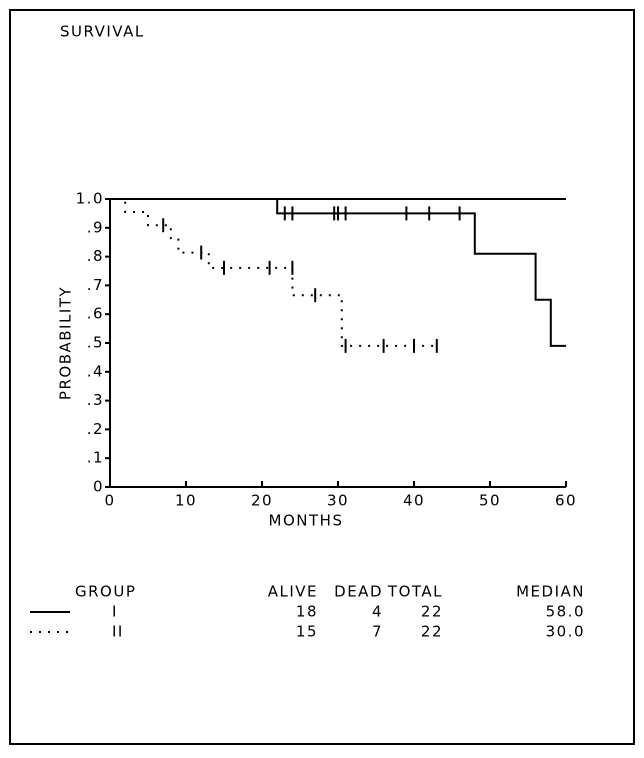 The image size is (644, 758). I want to click on table-header: TOTAL, so click(415, 592).